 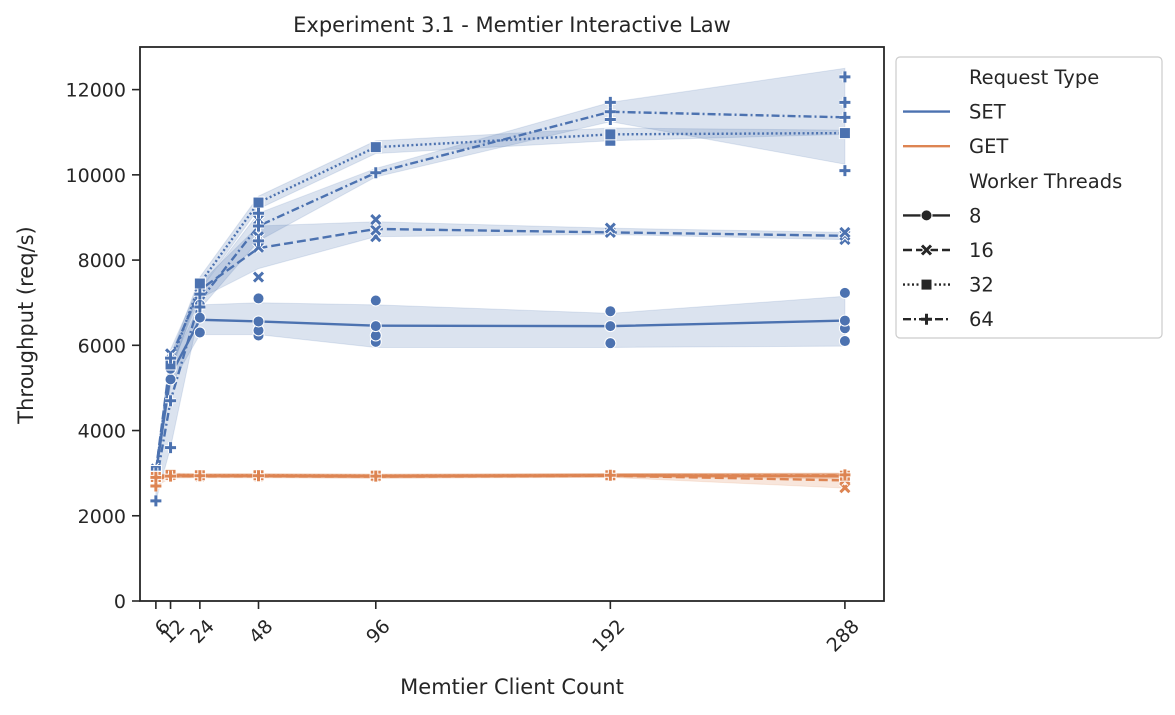 What do you see at coordinates (512, 687) in the screenshot?
I see `x-axis-label: Memtier Client Count` at bounding box center [512, 687].